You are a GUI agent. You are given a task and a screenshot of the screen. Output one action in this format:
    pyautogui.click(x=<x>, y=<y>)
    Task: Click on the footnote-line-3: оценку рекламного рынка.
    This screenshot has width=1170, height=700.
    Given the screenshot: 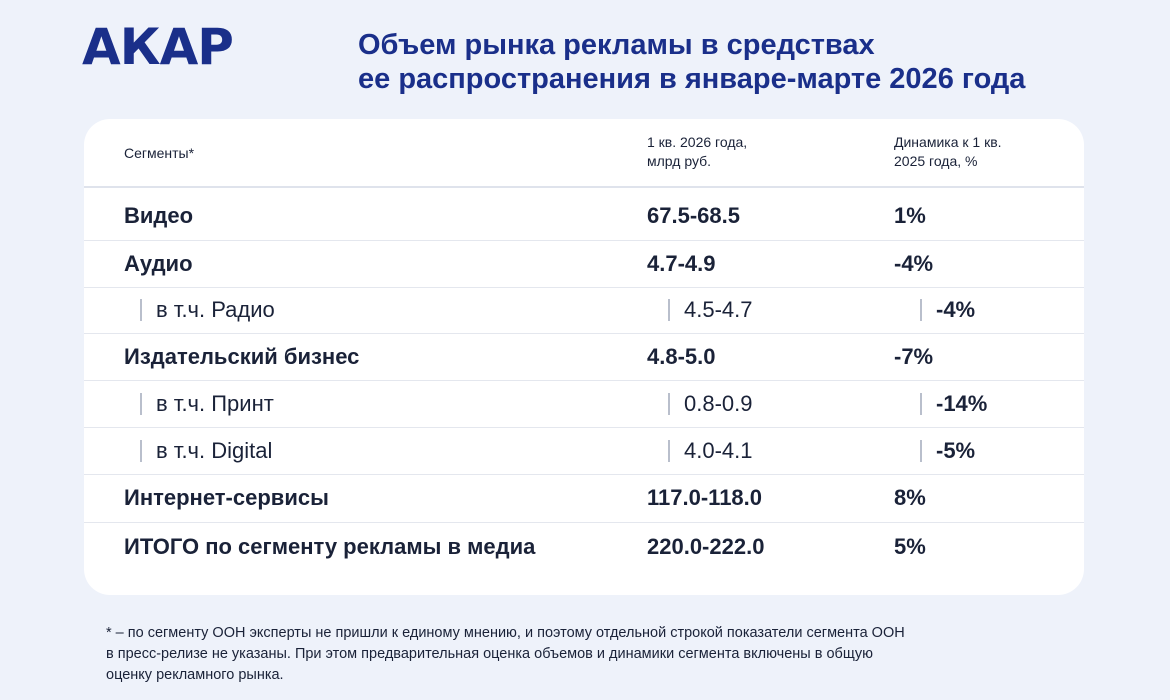 What is the action you would take?
    pyautogui.click(x=195, y=675)
    